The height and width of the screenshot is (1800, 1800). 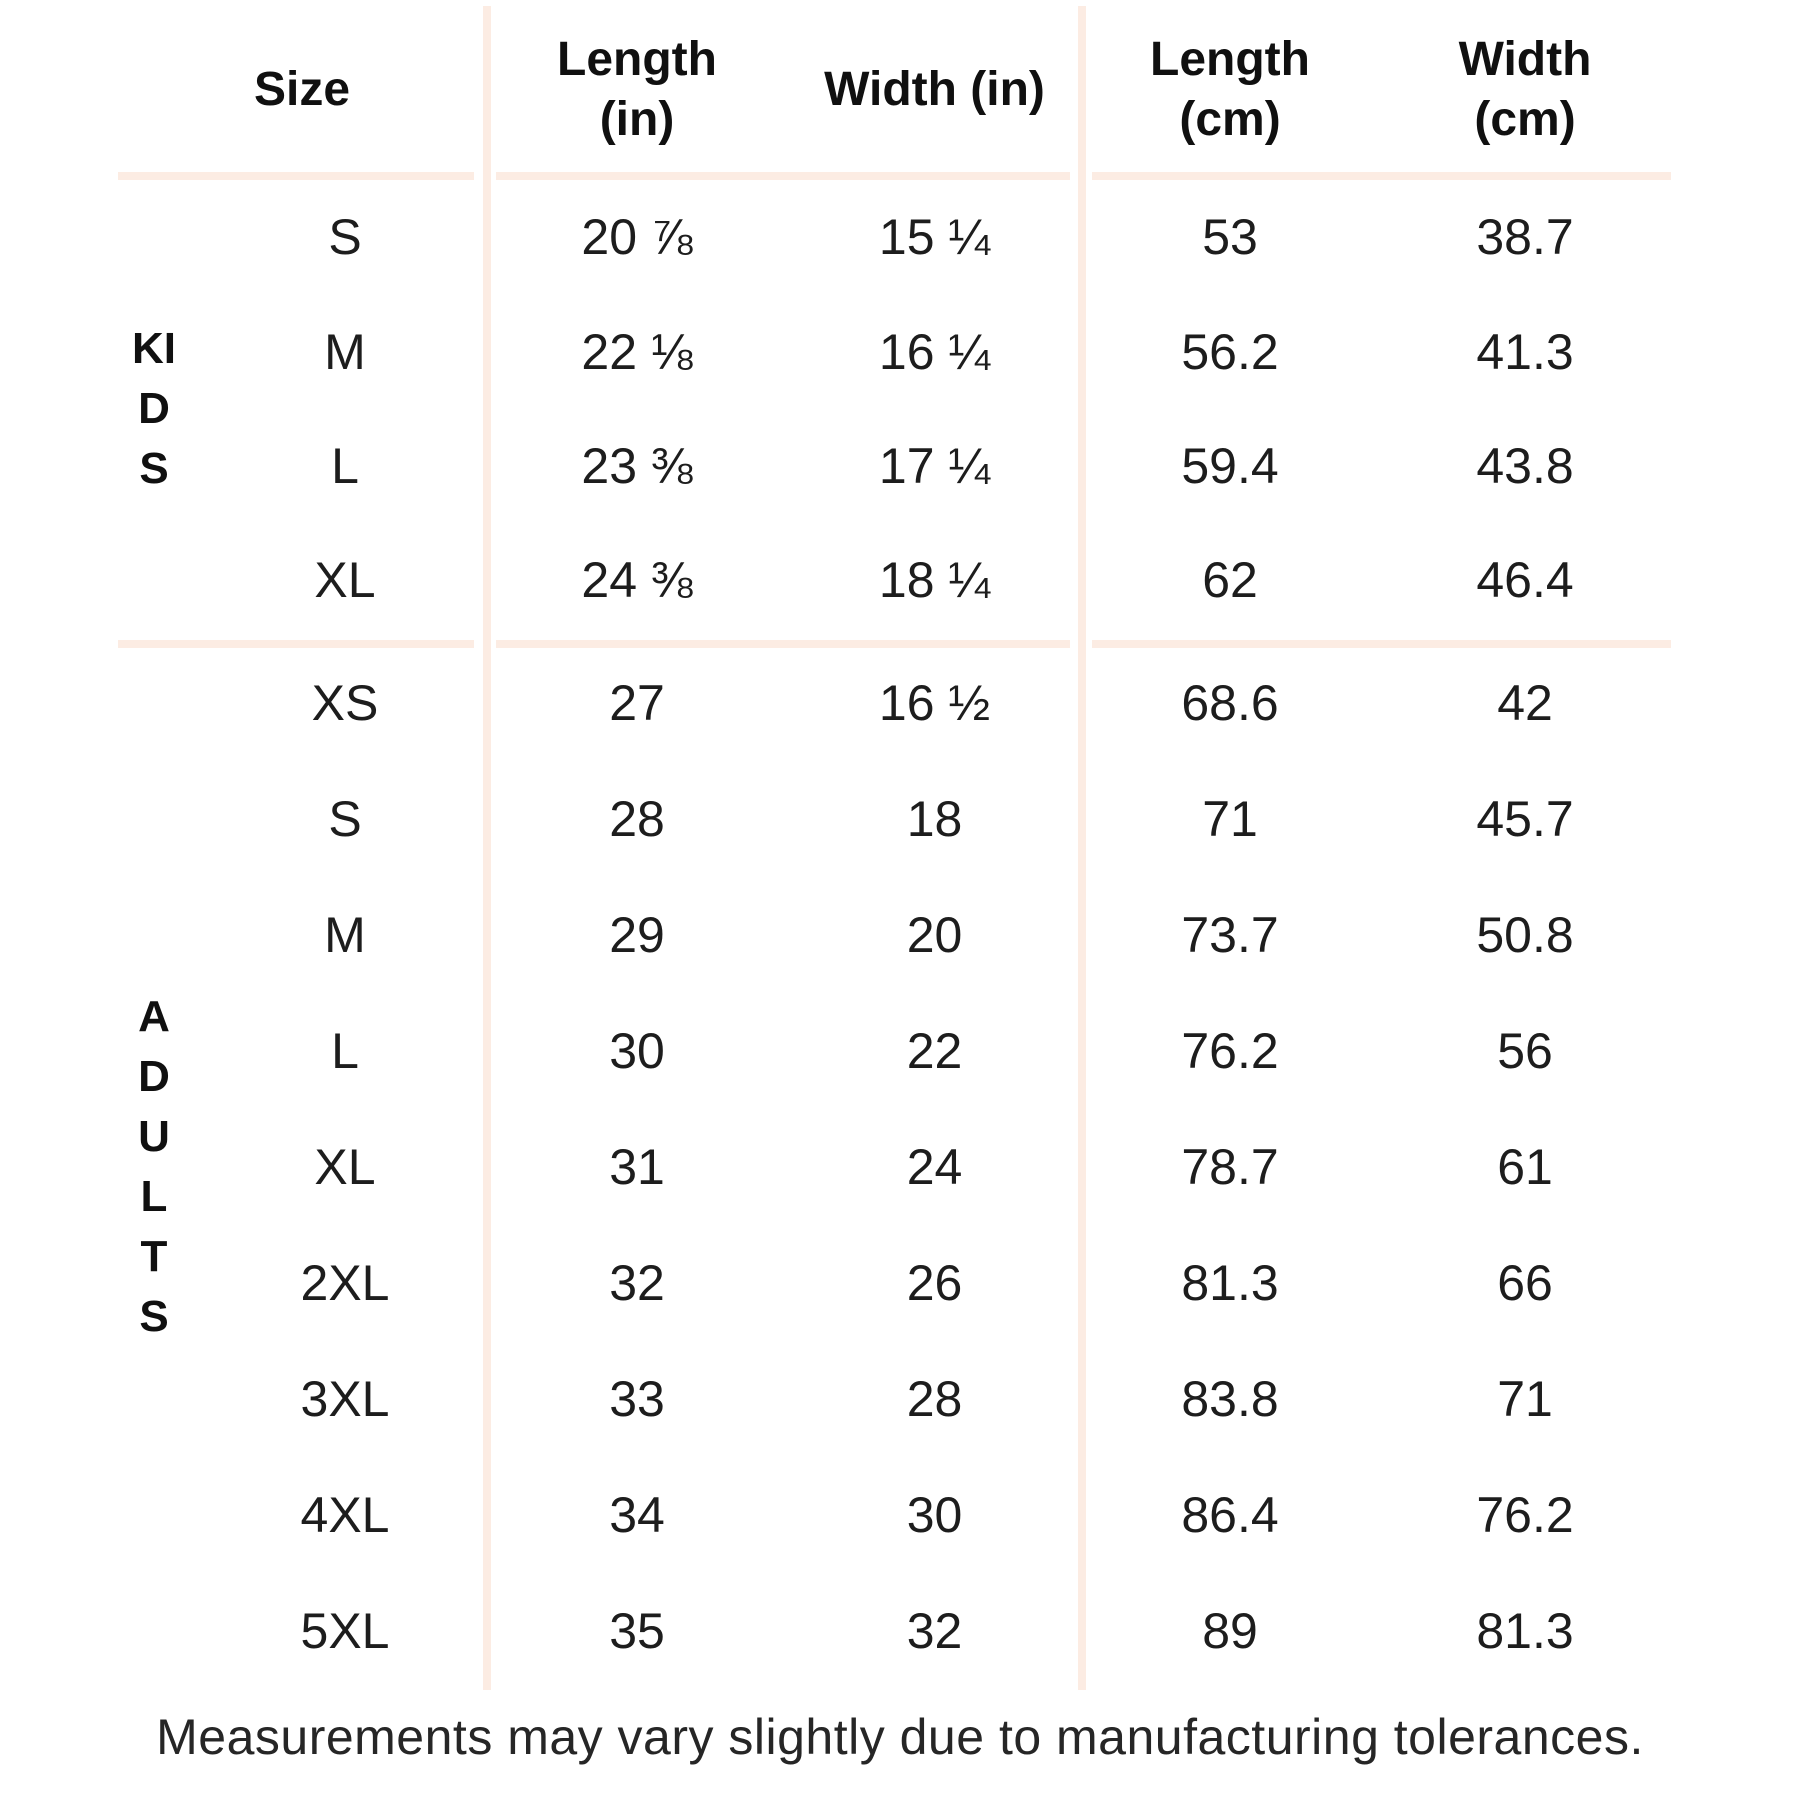 What do you see at coordinates (637, 1051) in the screenshot?
I see `adults-l-length-in: 30` at bounding box center [637, 1051].